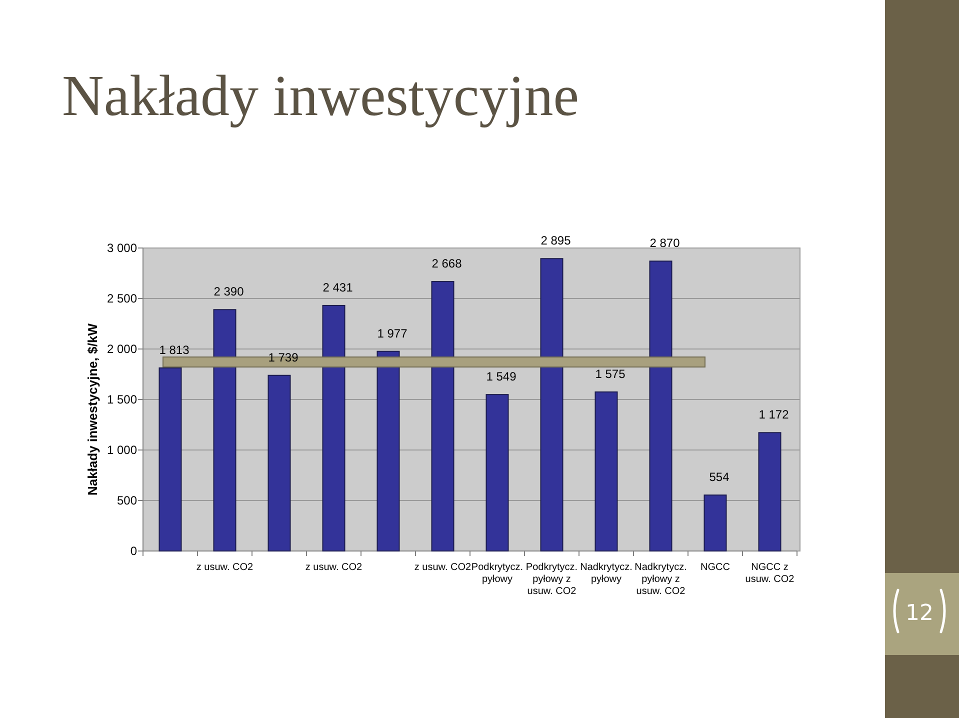  I want to click on y-tick-label: 1 500, so click(122, 399).